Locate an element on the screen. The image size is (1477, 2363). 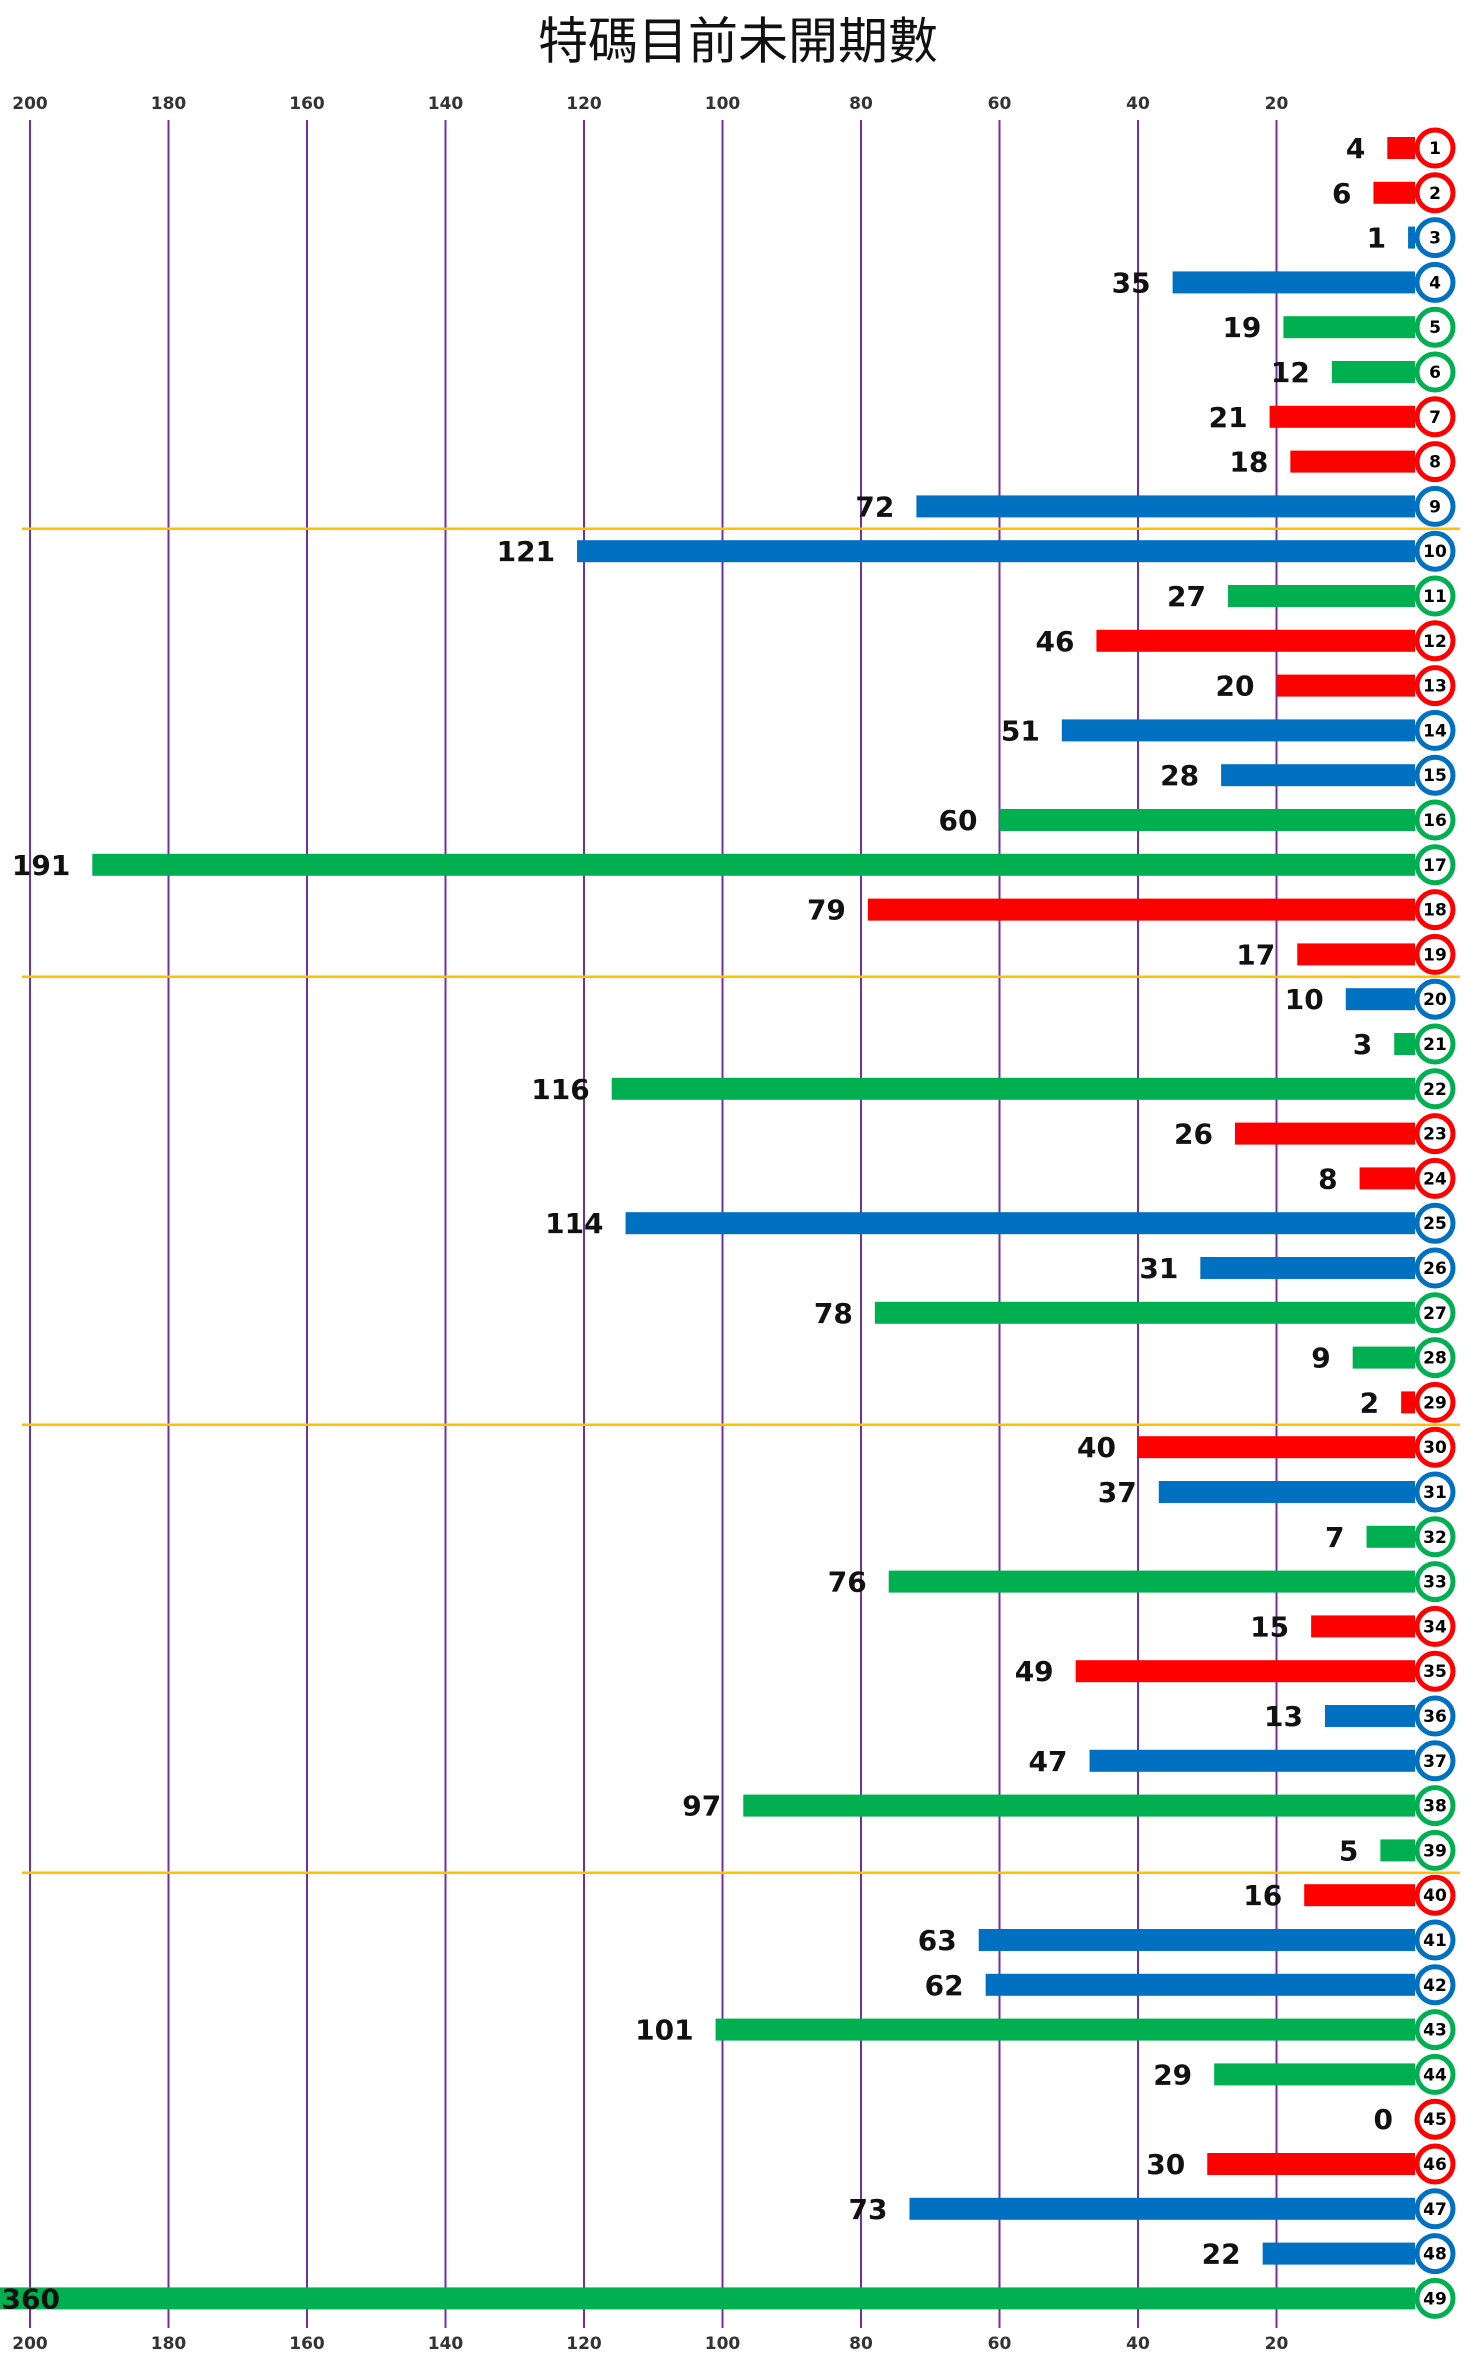
x-tick-label: 60 is located at coordinates (1000, 104).